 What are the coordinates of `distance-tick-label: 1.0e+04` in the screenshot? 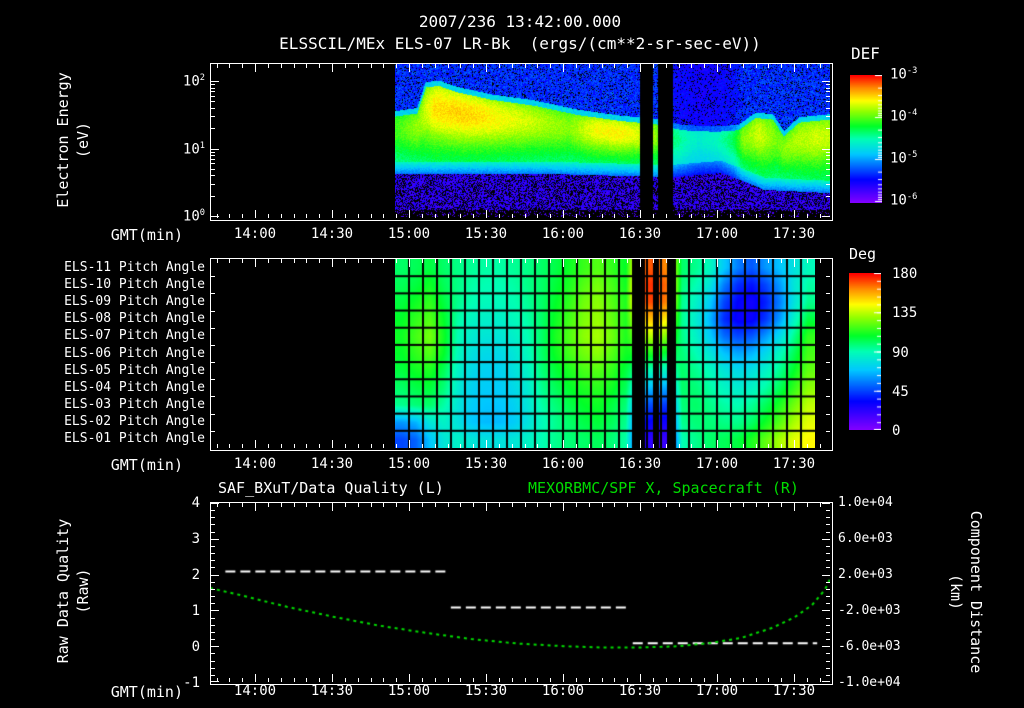 It's located at (865, 502).